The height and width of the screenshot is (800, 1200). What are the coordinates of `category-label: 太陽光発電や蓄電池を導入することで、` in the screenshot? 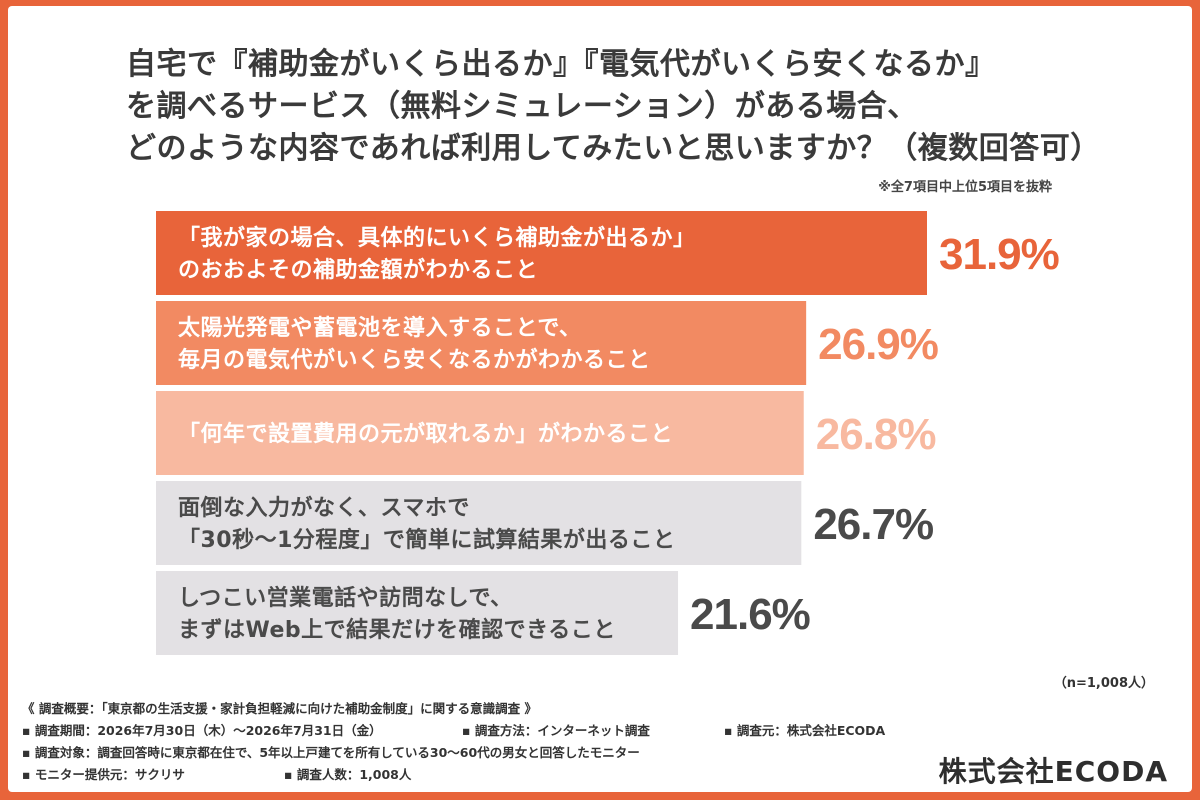 It's located at (379, 328).